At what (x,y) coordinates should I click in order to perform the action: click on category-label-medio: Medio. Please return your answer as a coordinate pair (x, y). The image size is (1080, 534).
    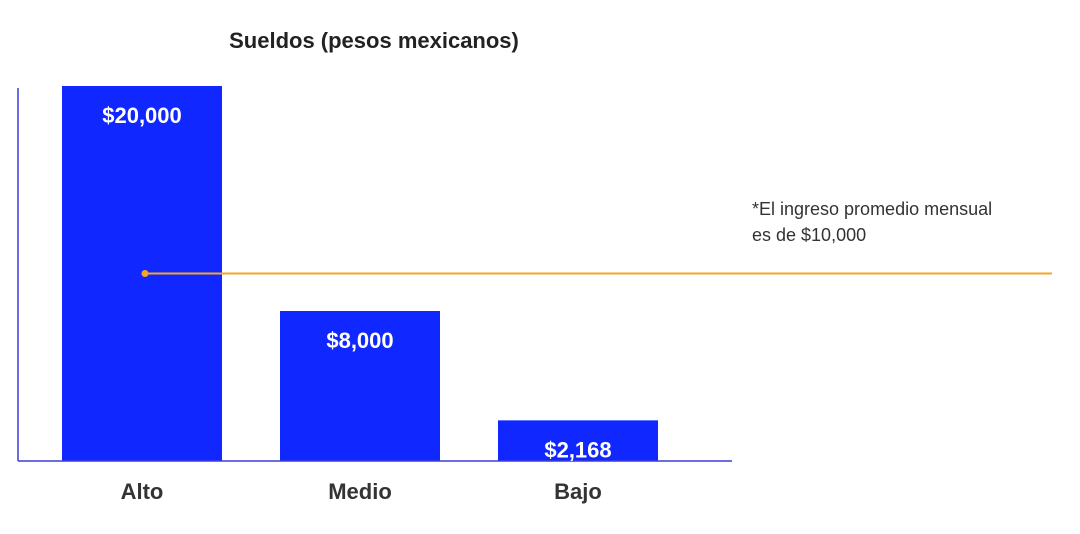
    Looking at the image, I should click on (360, 491).